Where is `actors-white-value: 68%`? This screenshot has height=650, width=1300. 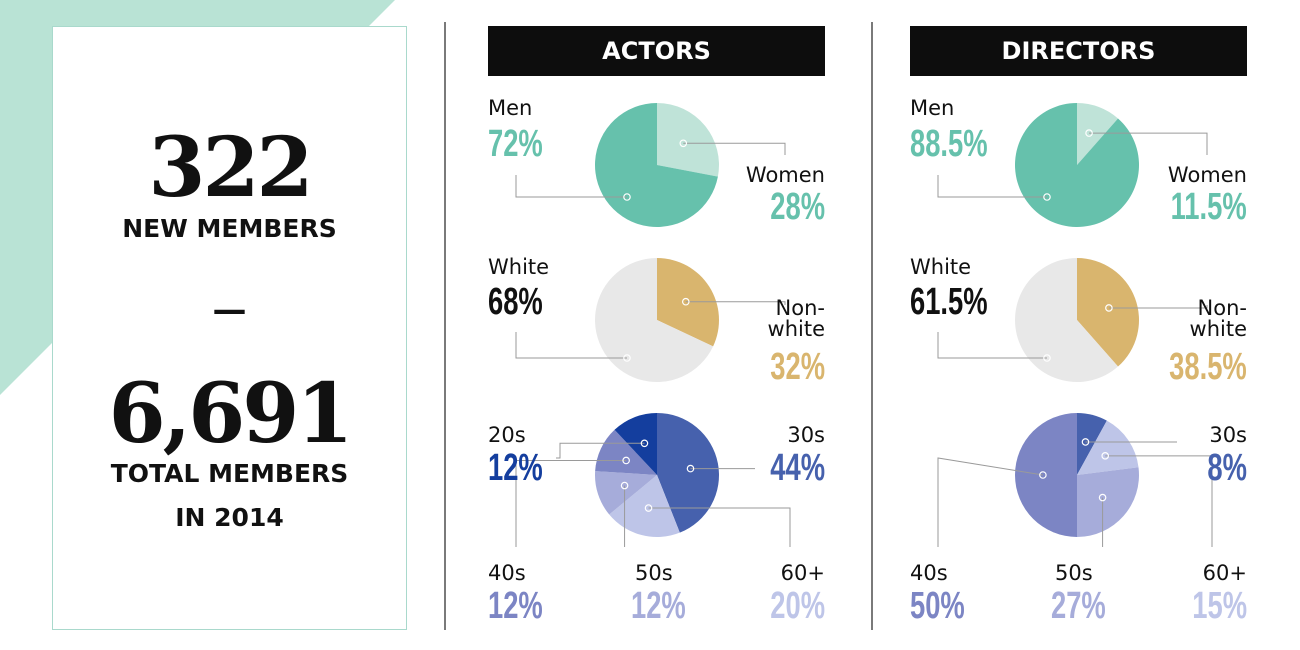 actors-white-value: 68% is located at coordinates (515, 302).